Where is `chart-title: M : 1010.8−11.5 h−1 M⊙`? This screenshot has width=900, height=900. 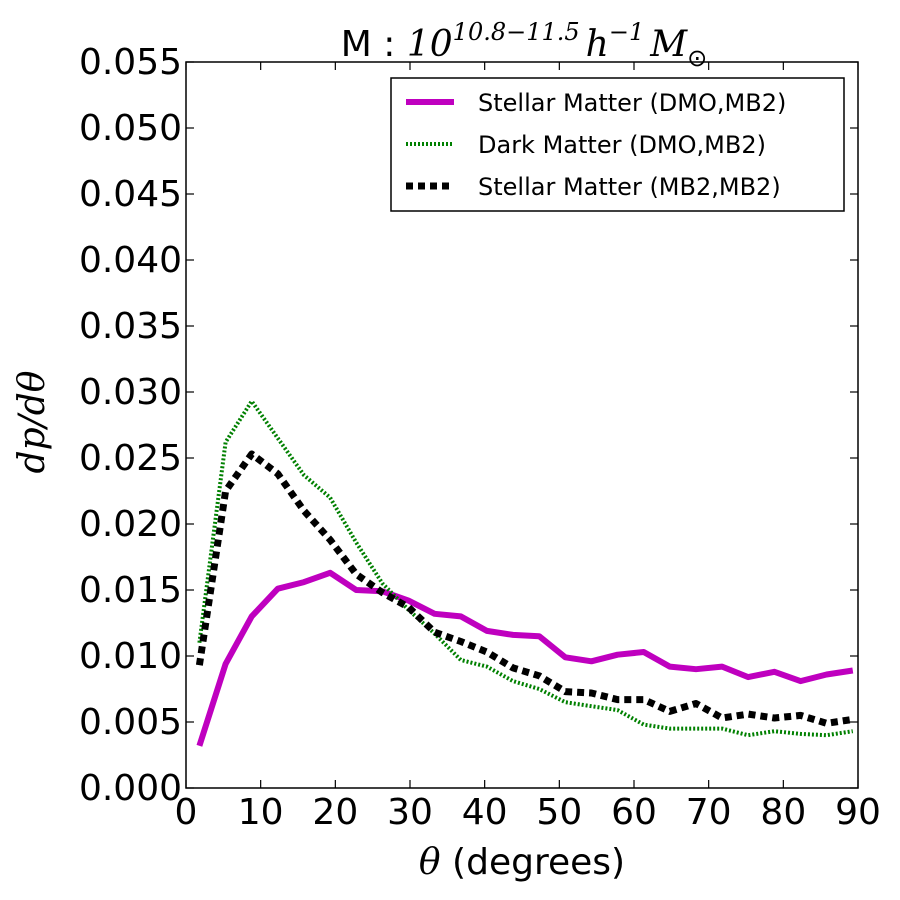
chart-title: M : 1010.8−11.5 h−1 M⊙ is located at coordinates (524, 45).